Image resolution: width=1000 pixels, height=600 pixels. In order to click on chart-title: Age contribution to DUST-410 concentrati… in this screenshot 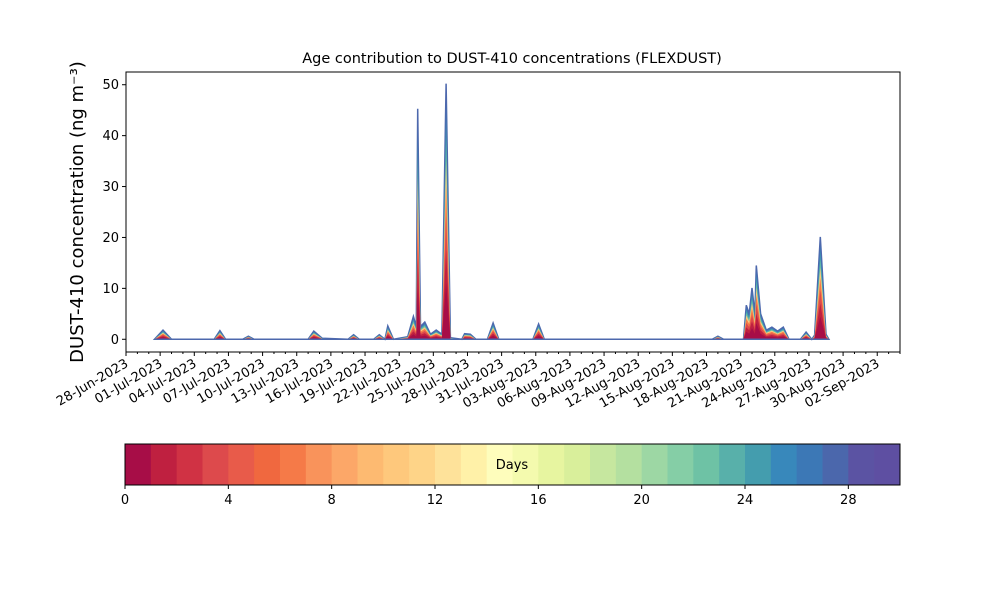, I will do `click(512, 59)`.